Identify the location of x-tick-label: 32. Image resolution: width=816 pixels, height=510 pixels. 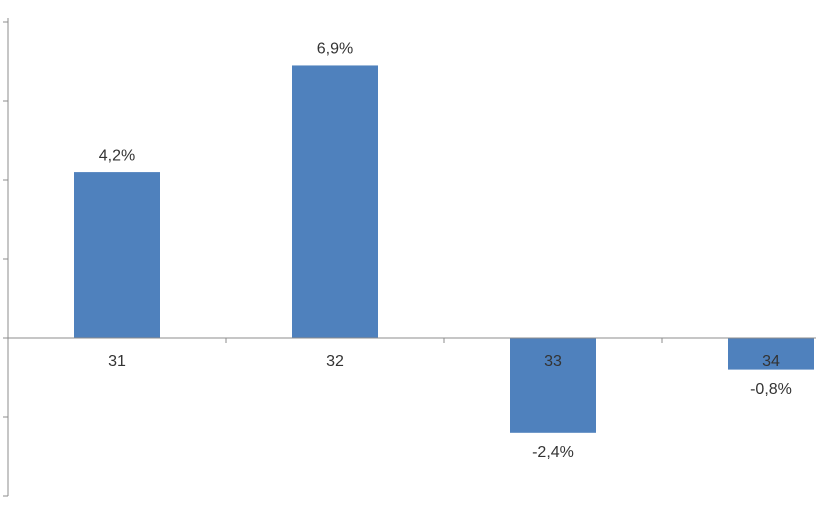
(335, 361).